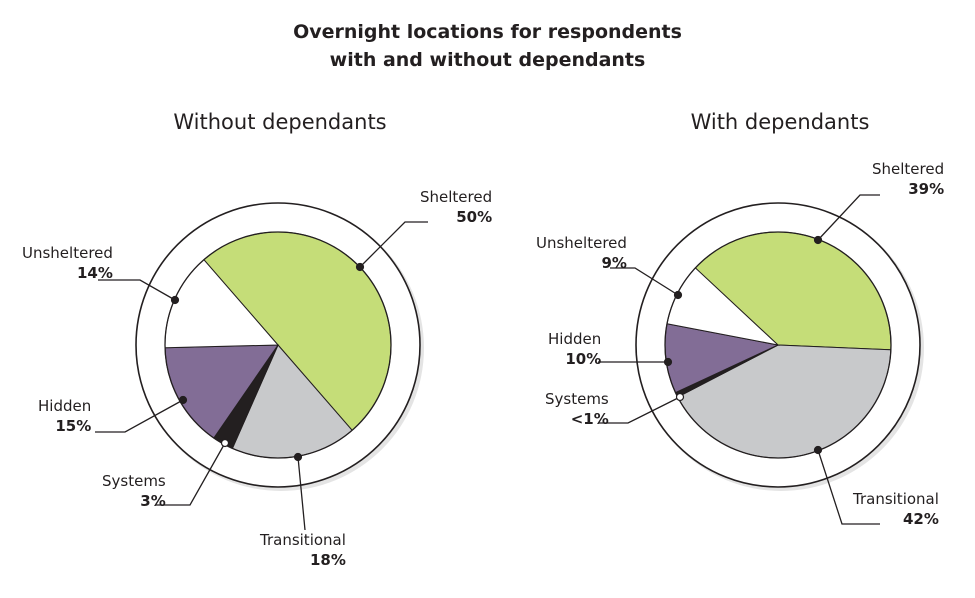 The width and height of the screenshot is (975, 598). I want to click on label-systems: Systems 3%, so click(134, 491).